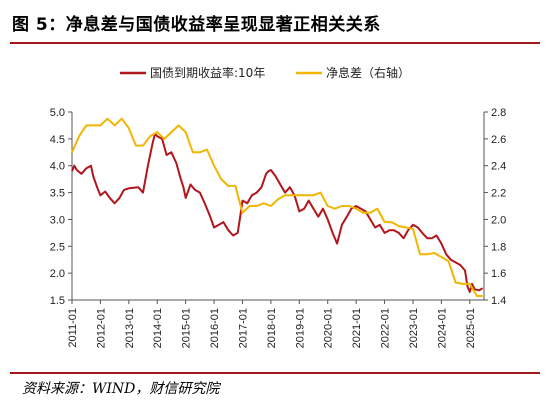 This screenshot has height=410, width=550. Describe the element at coordinates (275, 43) in the screenshot. I see `top-rule` at that location.